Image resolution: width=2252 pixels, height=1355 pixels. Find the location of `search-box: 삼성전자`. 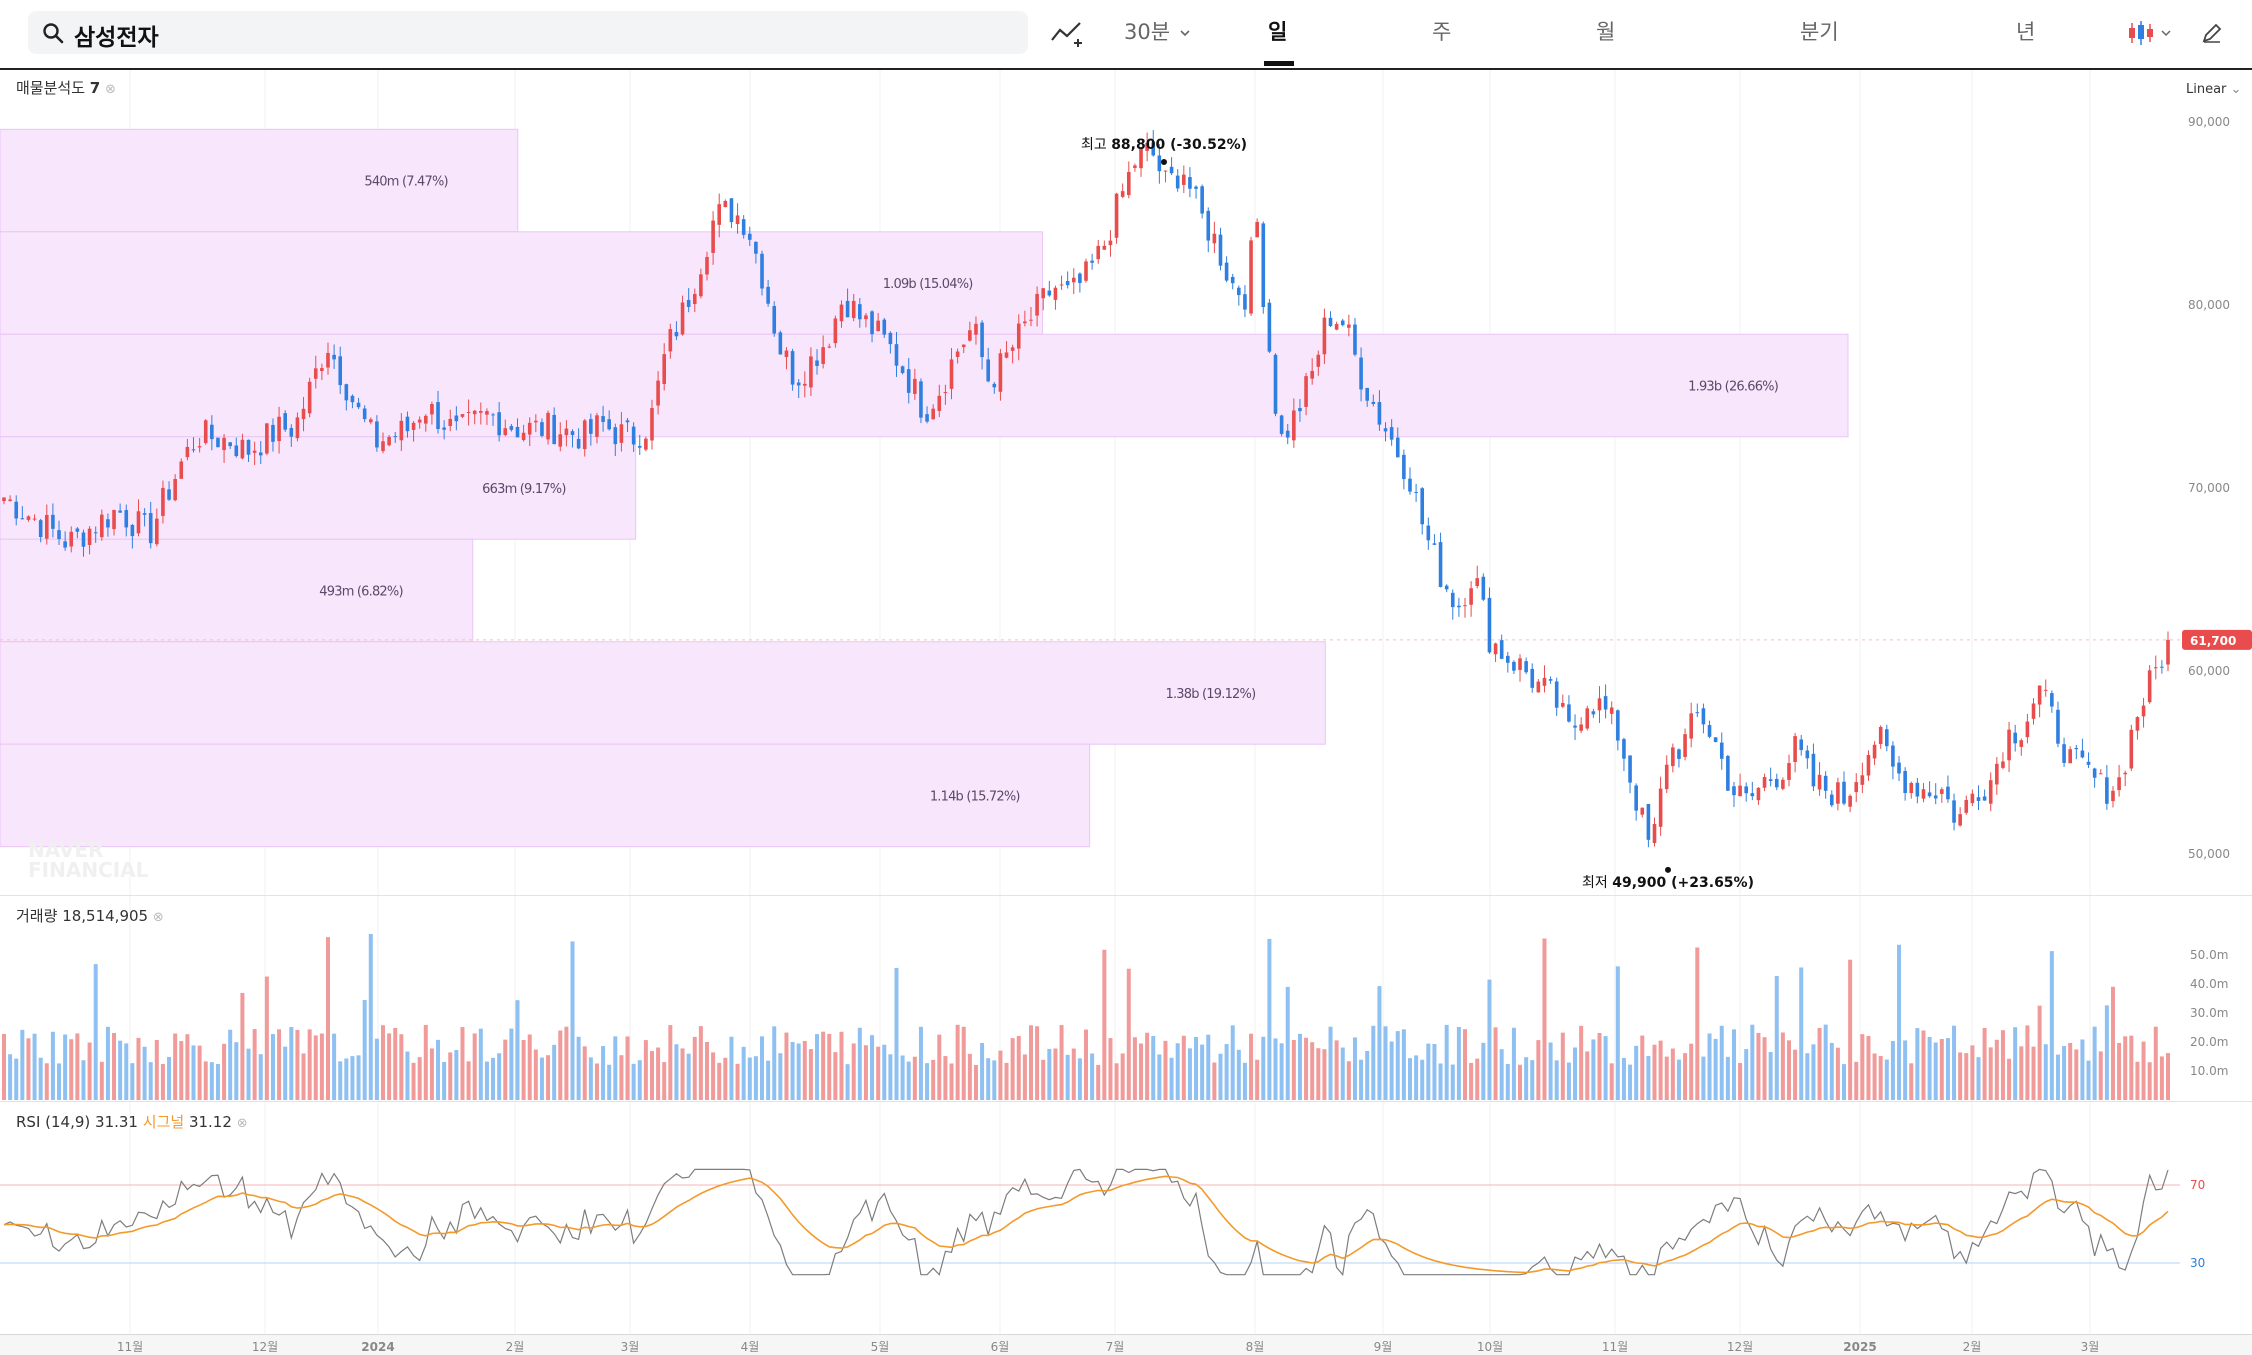

search-box: 삼성전자 is located at coordinates (528, 32).